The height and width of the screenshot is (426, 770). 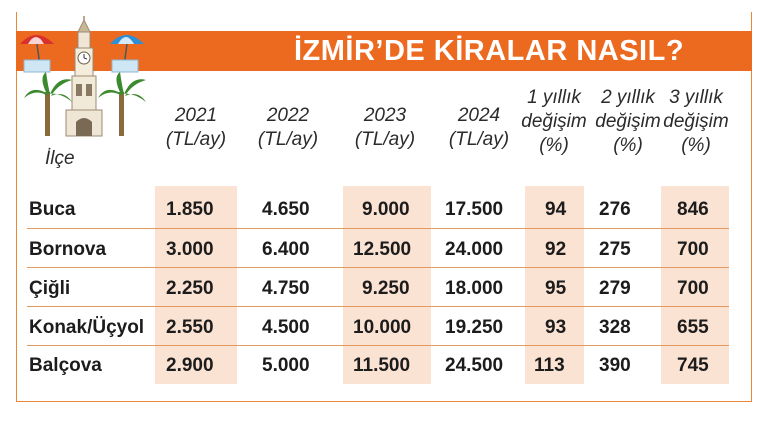 I want to click on column-header-2021: 2021 (TL/ay), so click(x=196, y=127).